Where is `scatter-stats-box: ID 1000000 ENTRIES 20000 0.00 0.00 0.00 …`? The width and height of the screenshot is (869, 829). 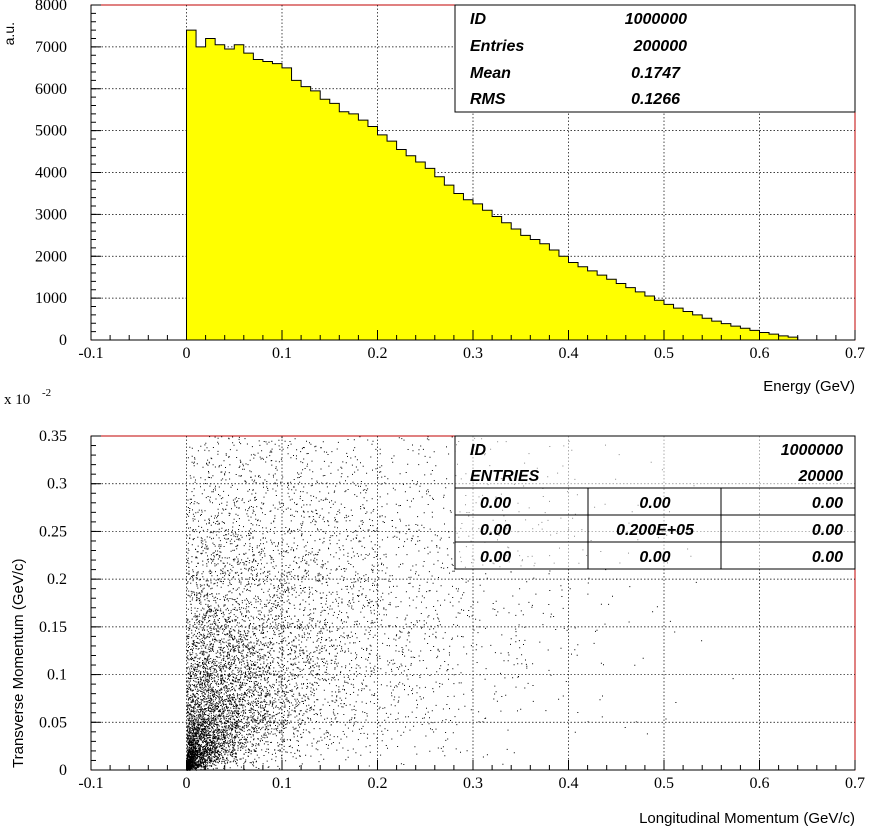
scatter-stats-box: ID 1000000 ENTRIES 20000 0.00 0.00 0.00 … is located at coordinates (655, 502).